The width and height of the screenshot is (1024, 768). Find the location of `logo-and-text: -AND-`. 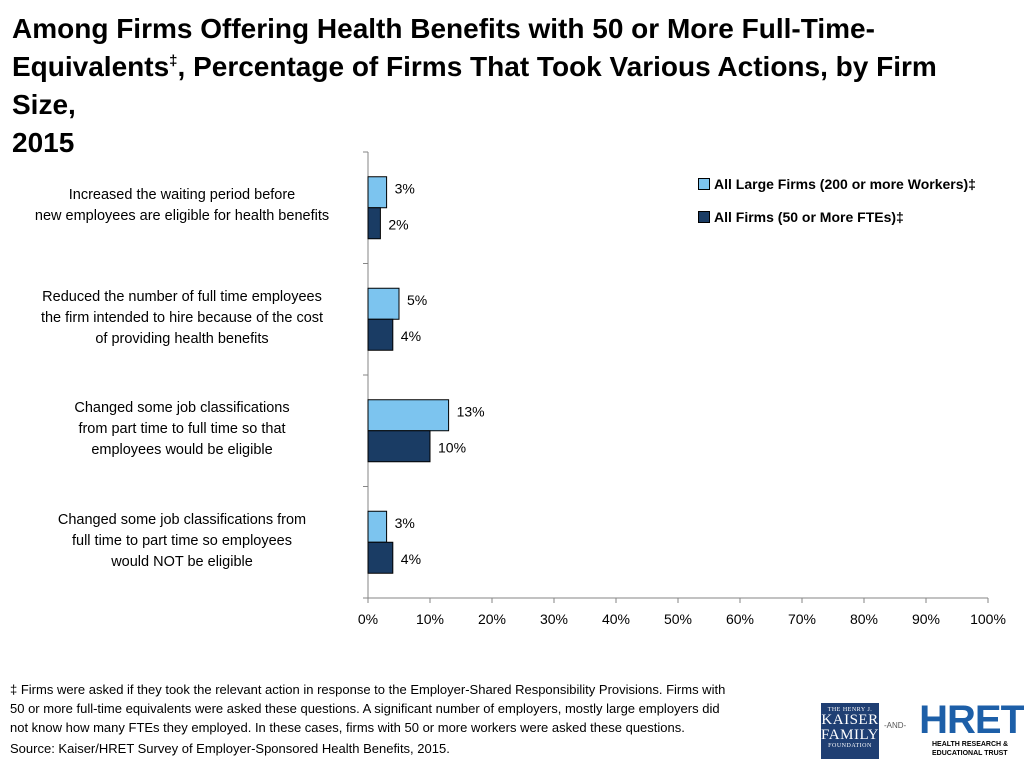

logo-and-text: -AND- is located at coordinates (895, 725).